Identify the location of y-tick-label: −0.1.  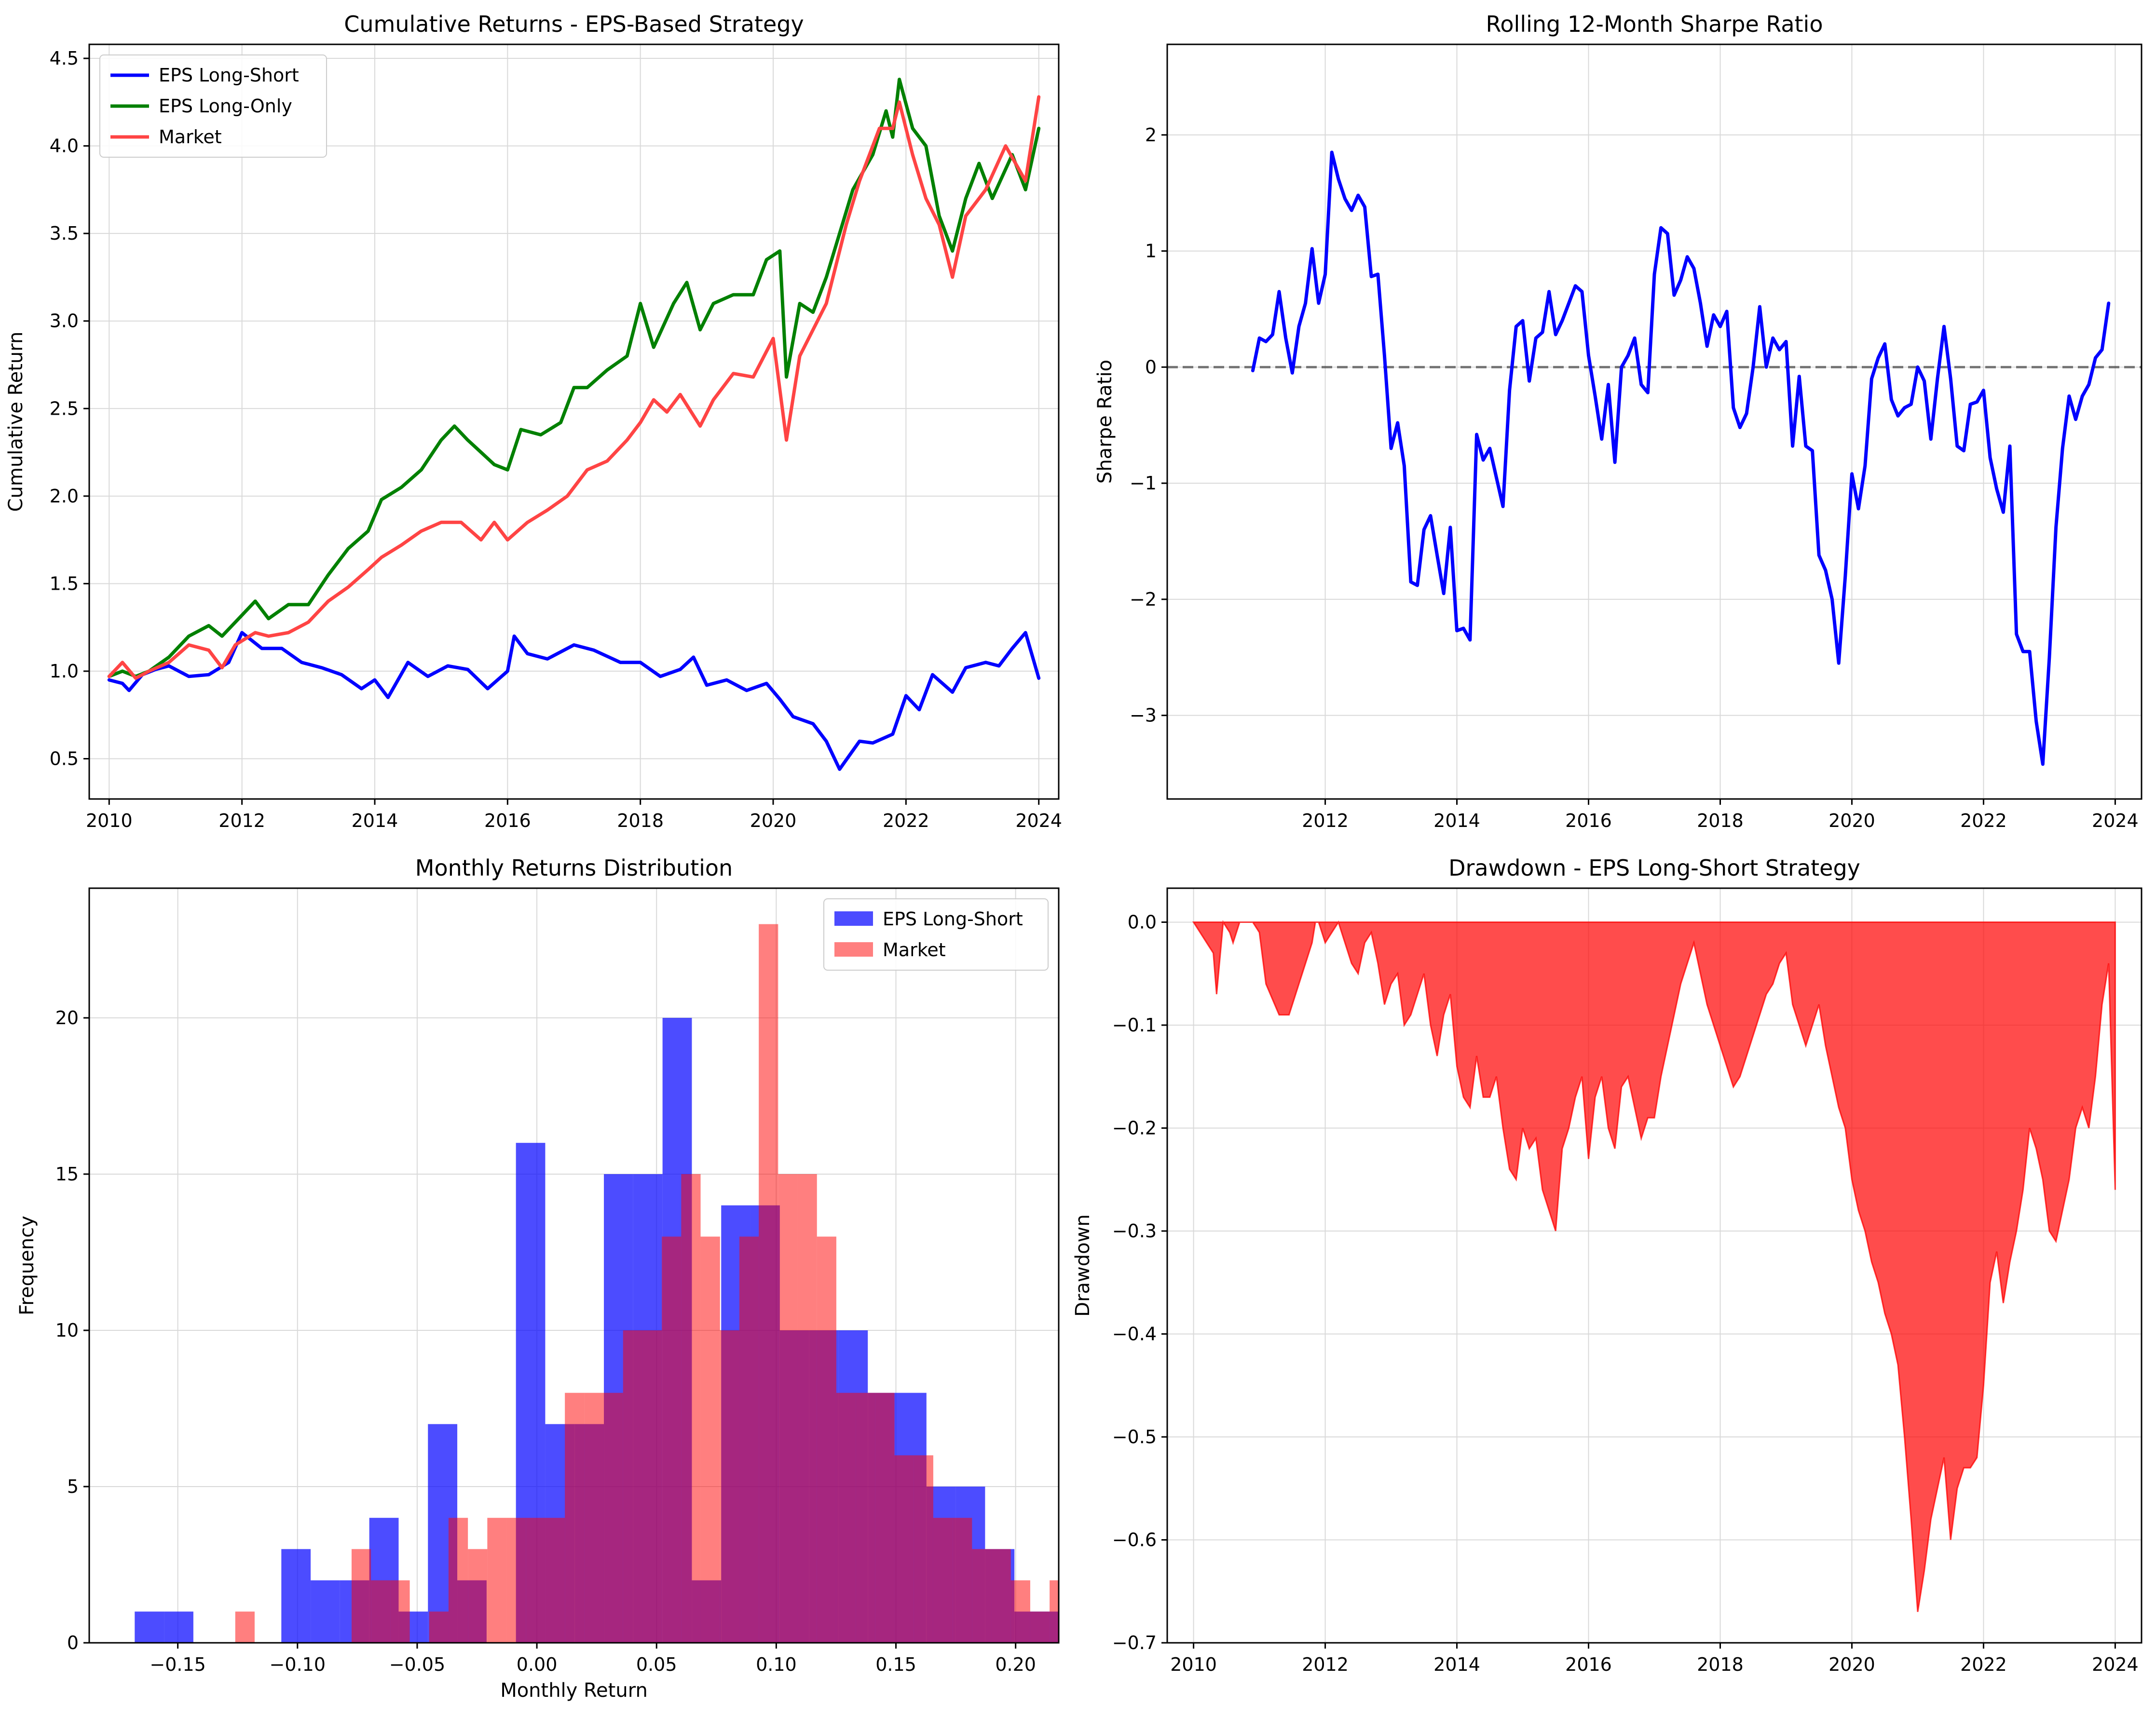
(1134, 1025).